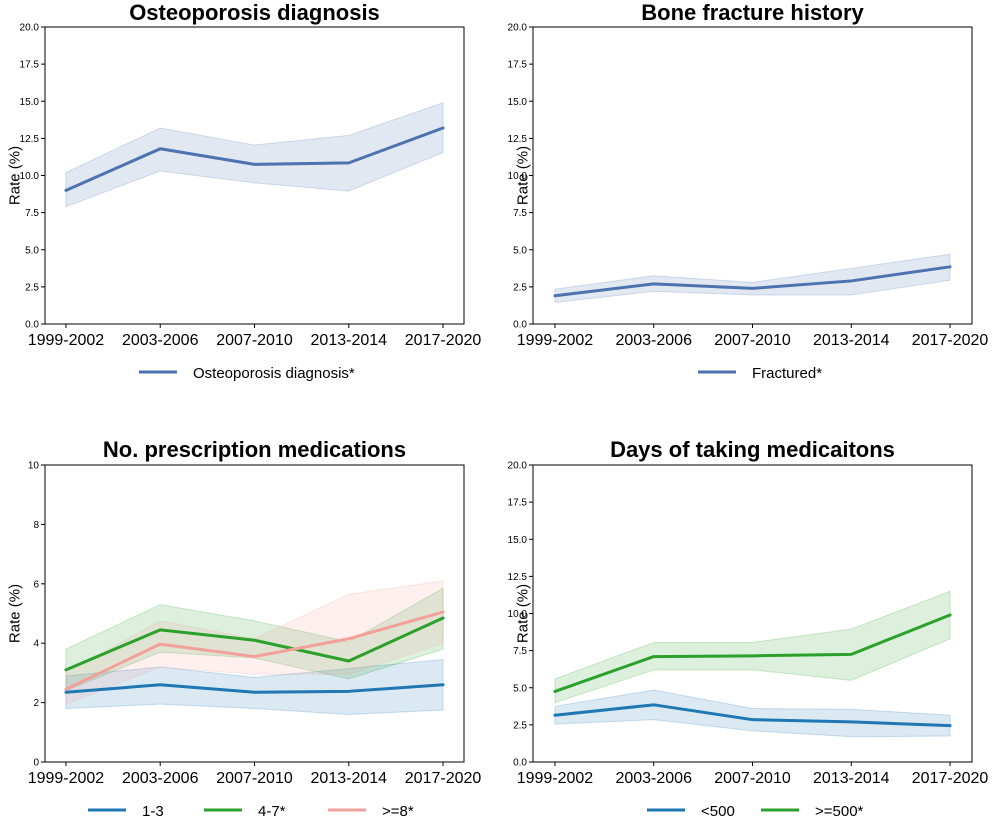 The width and height of the screenshot is (996, 824). I want to click on chart-title: Osteoporosis diagnosis, so click(254, 12).